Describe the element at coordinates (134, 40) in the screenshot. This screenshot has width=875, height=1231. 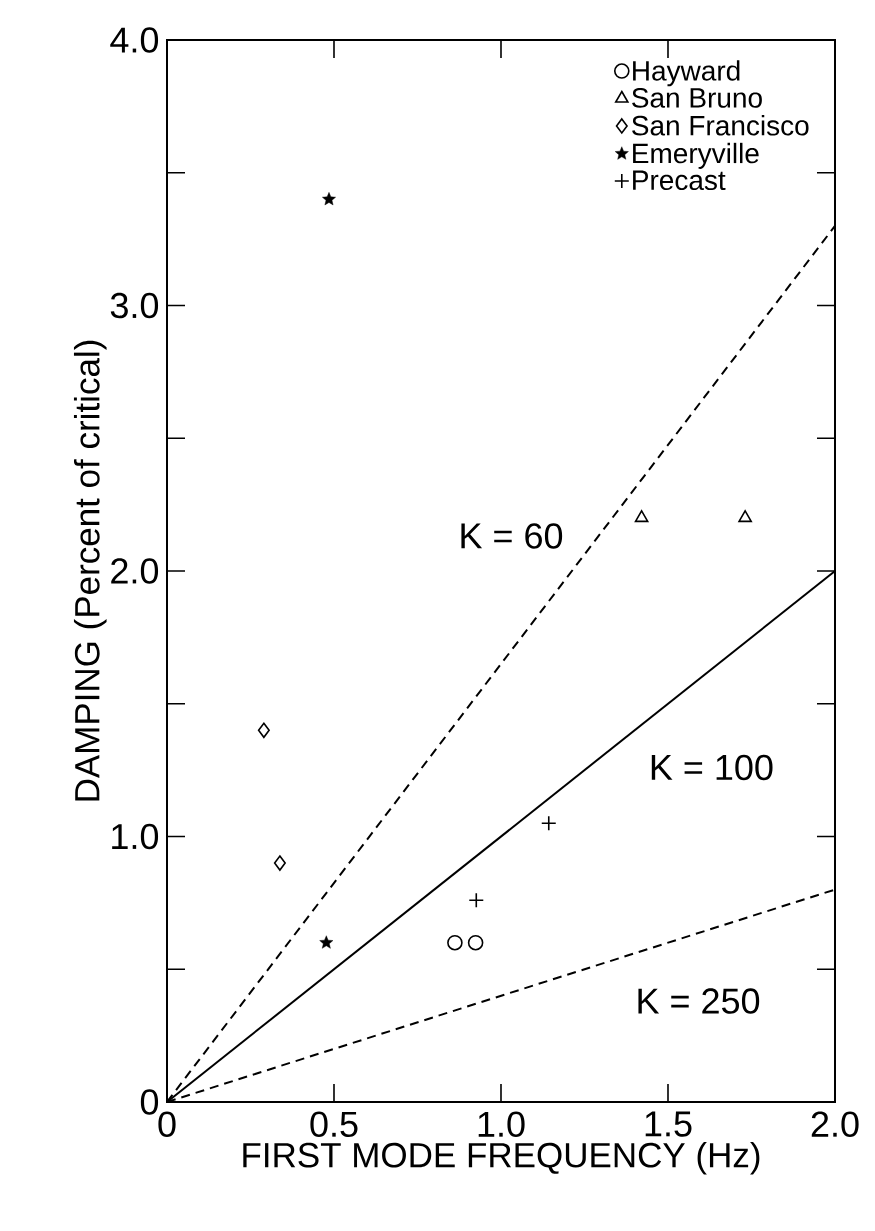
I see `y-tick-label: 4.0` at that location.